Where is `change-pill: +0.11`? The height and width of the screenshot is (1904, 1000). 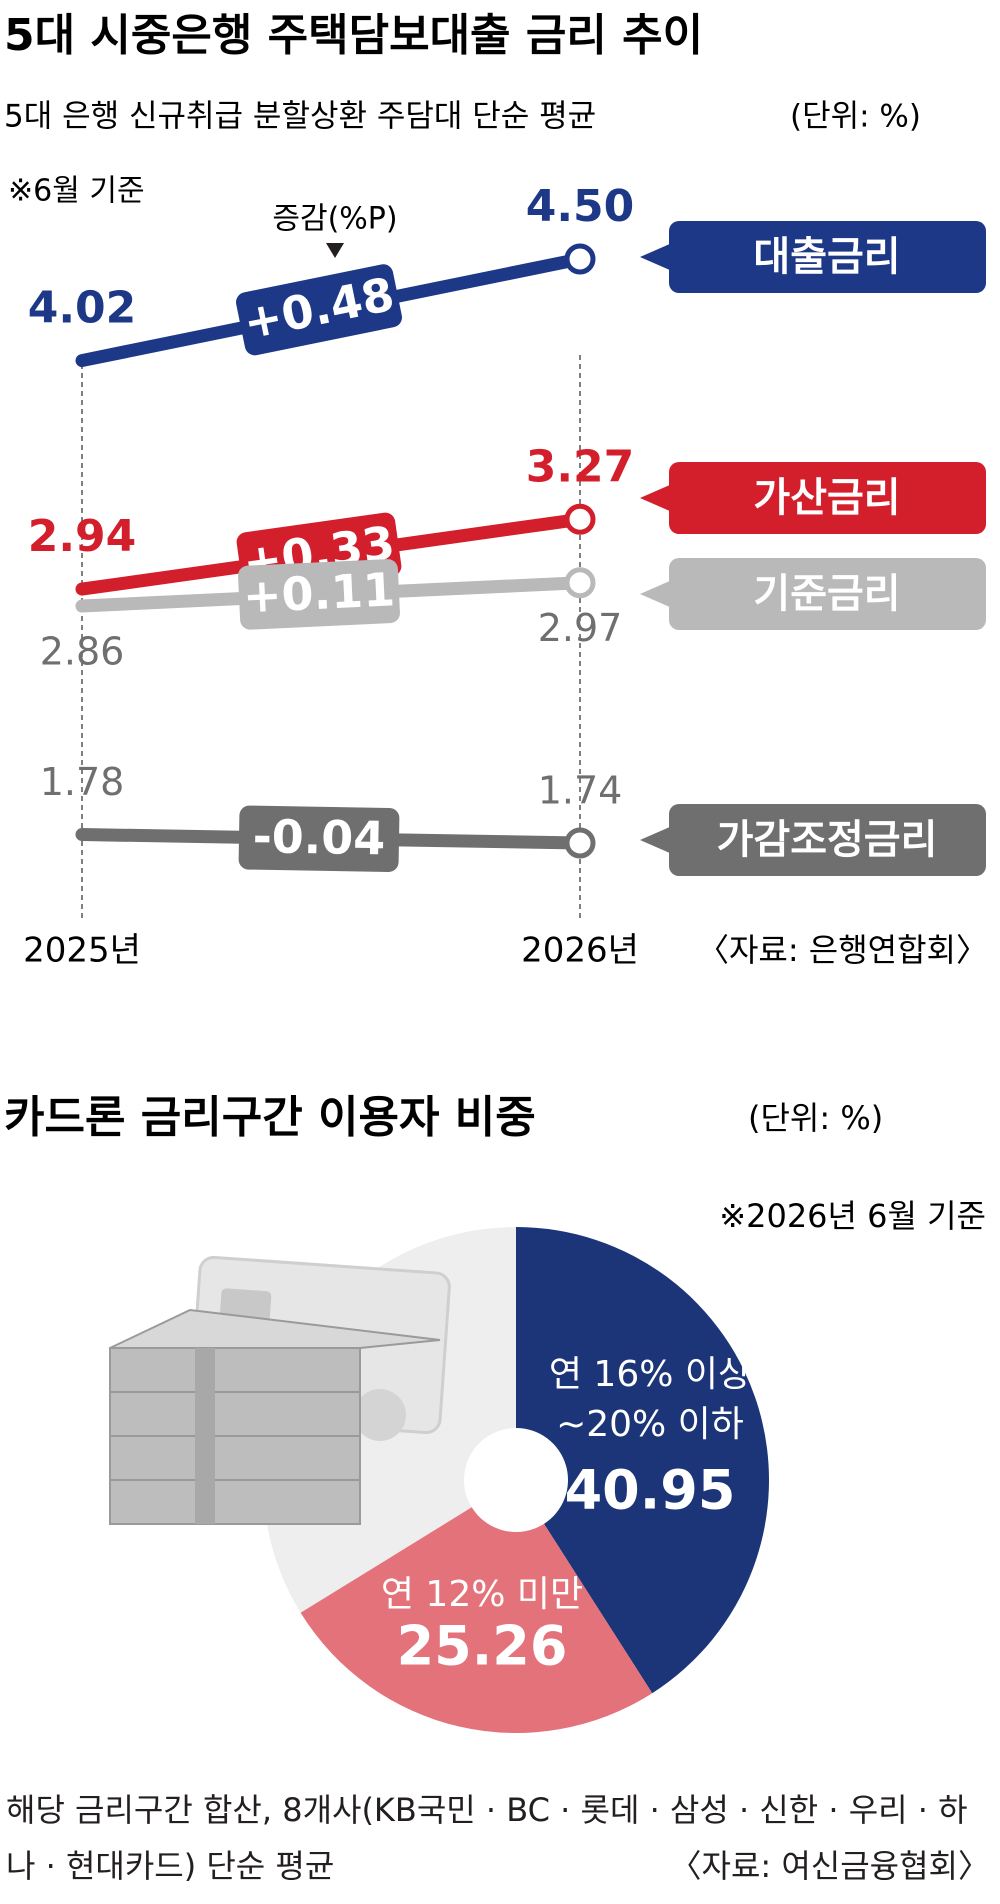 change-pill: +0.11 is located at coordinates (319, 594).